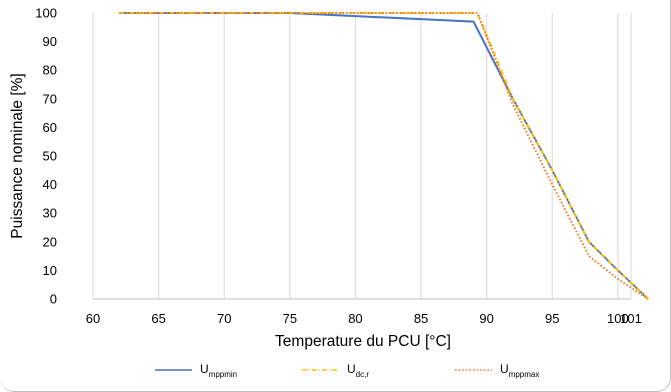 This screenshot has width=671, height=392. Describe the element at coordinates (358, 370) in the screenshot. I see `legend-label: Udc,r` at that location.